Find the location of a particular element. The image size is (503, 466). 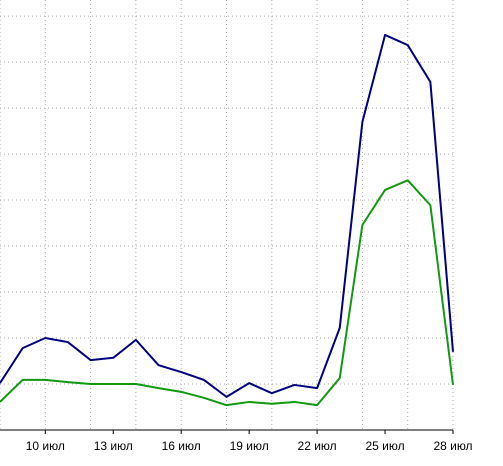

x-tick-label: 28 июл is located at coordinates (452, 446).